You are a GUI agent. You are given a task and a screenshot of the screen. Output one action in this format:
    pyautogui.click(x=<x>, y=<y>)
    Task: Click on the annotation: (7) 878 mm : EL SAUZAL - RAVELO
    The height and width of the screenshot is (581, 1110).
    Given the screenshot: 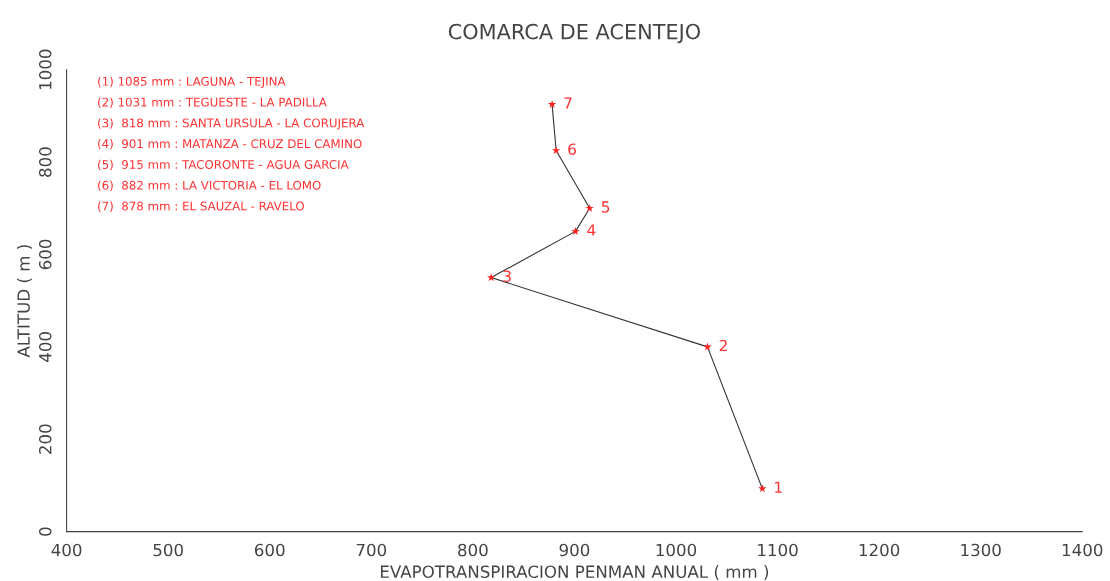 What is the action you would take?
    pyautogui.click(x=201, y=206)
    